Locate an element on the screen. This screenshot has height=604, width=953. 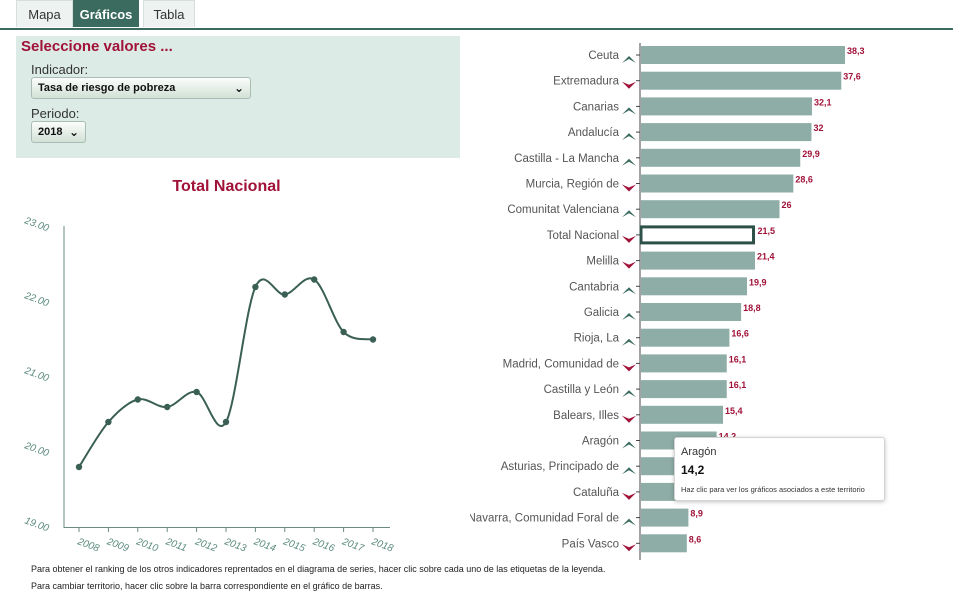
bar-value-label: 32 is located at coordinates (818, 128).